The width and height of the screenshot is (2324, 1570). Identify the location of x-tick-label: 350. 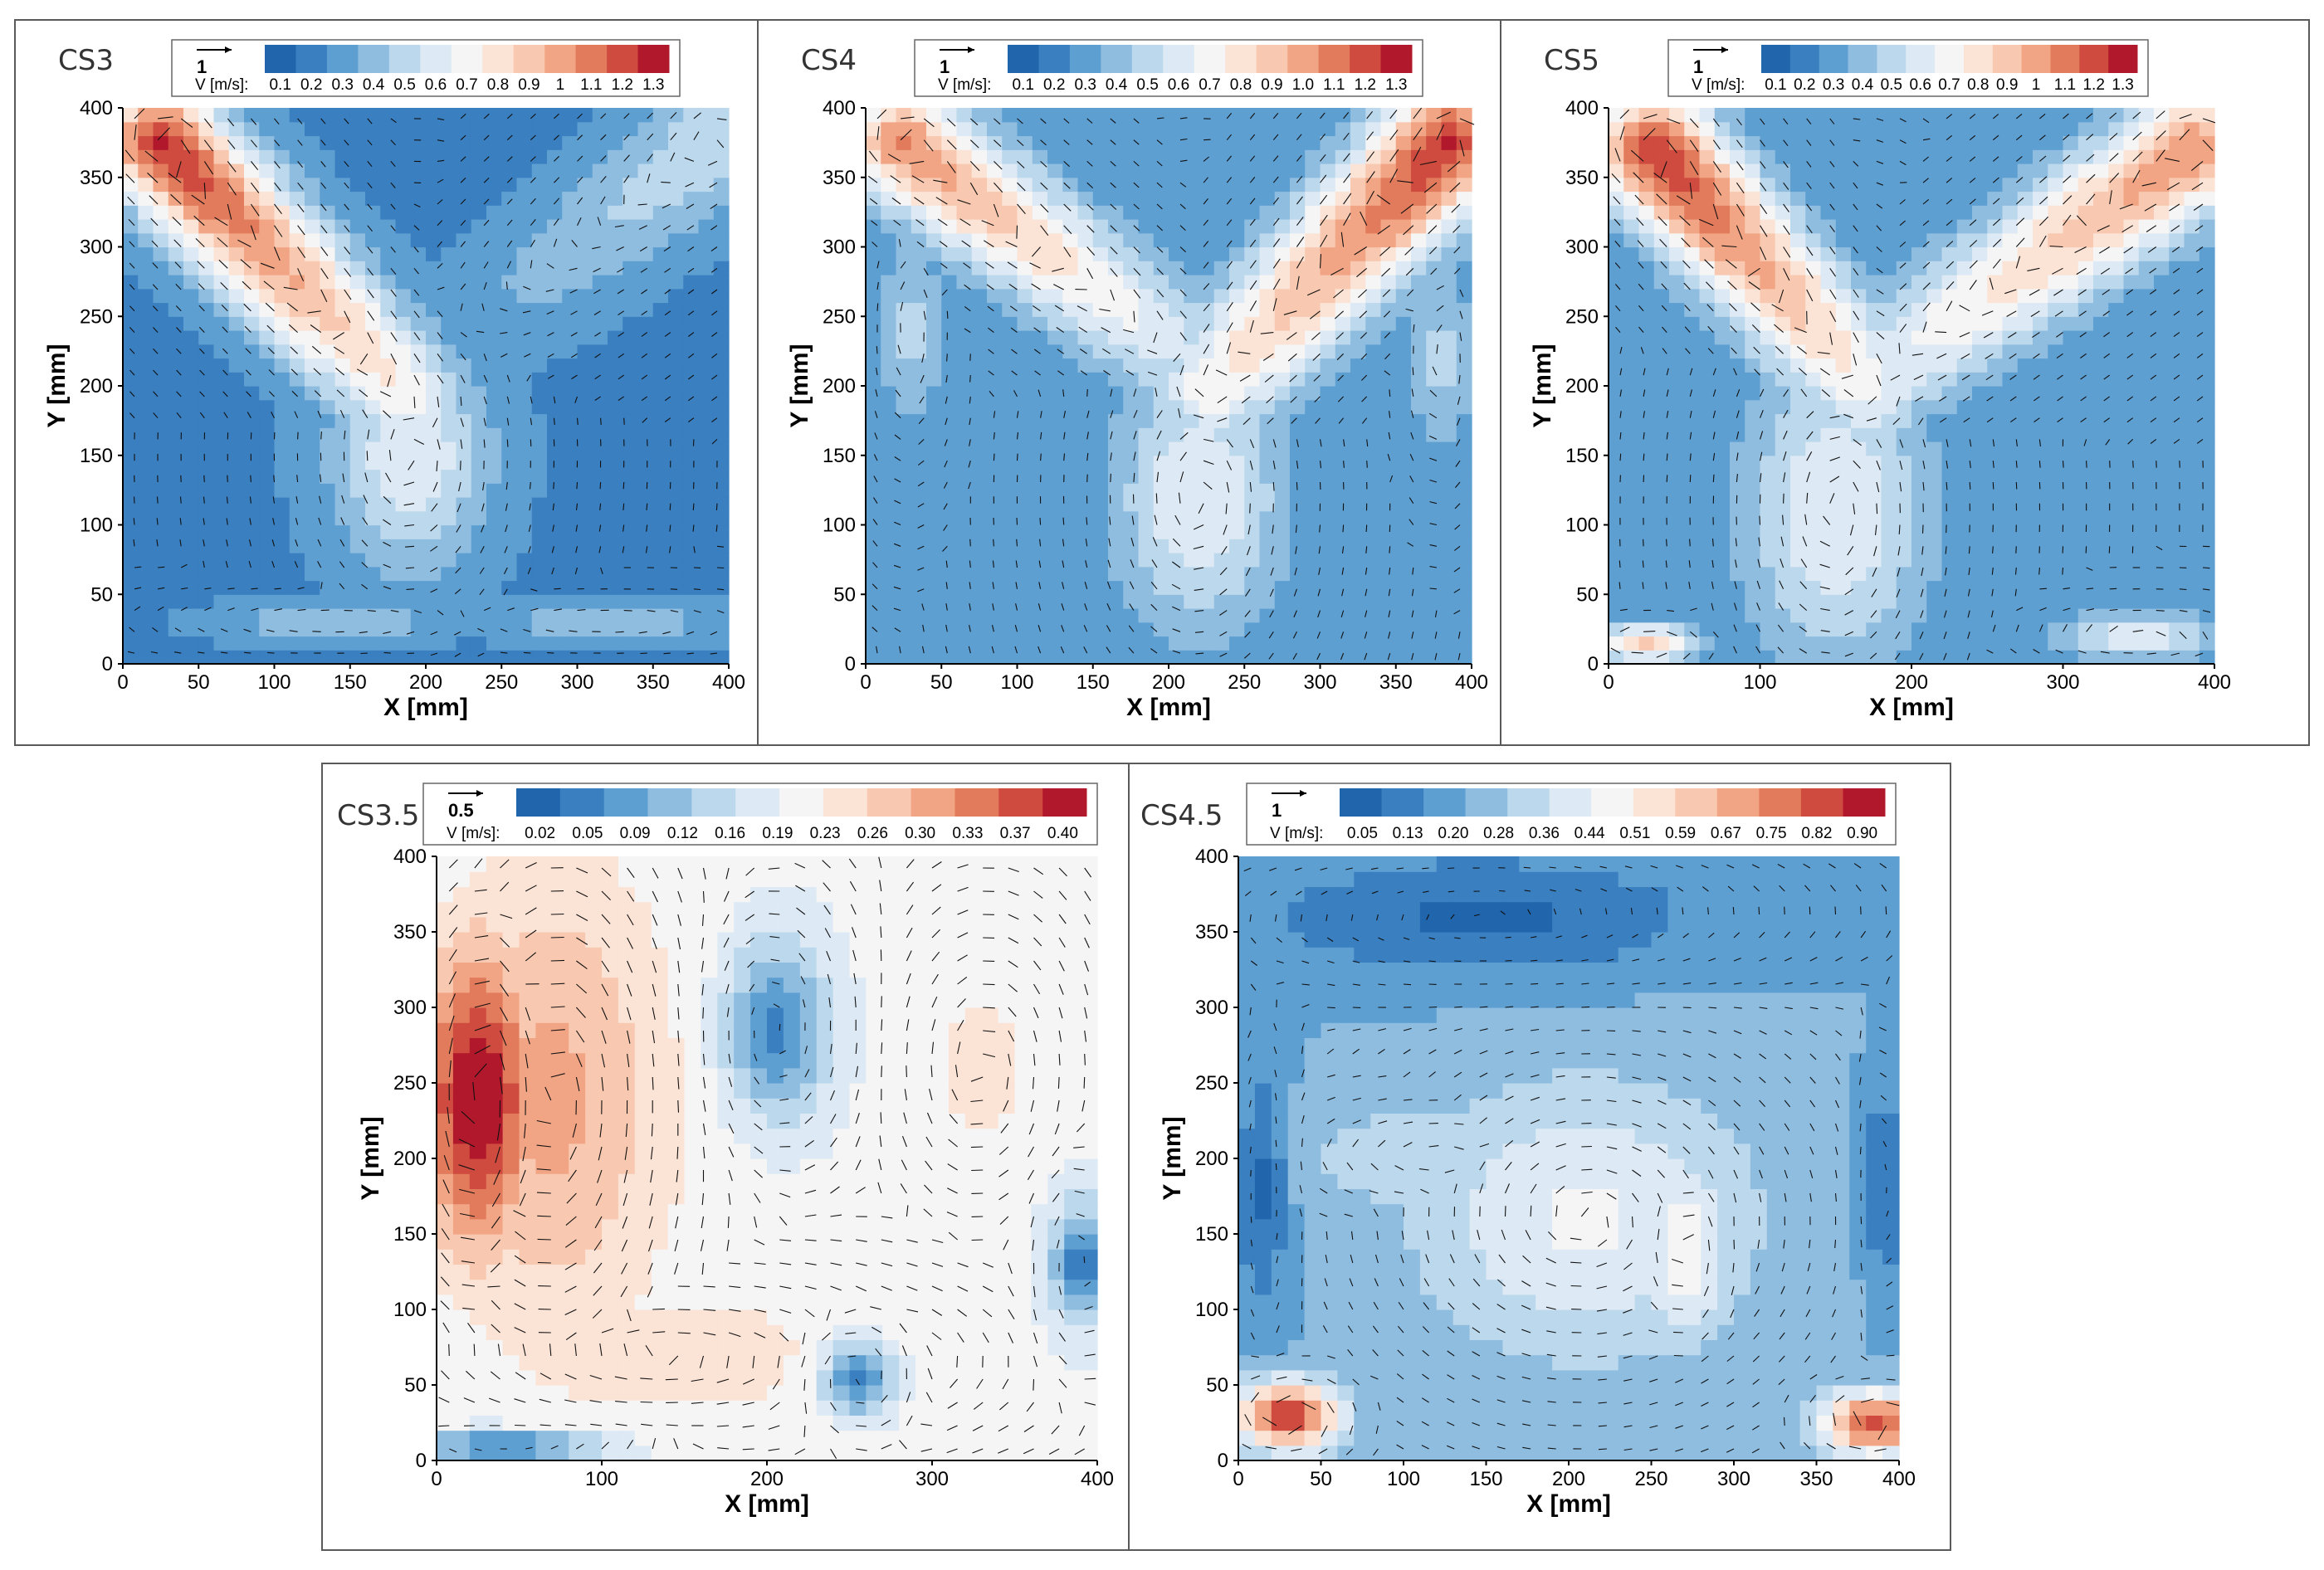
(653, 682).